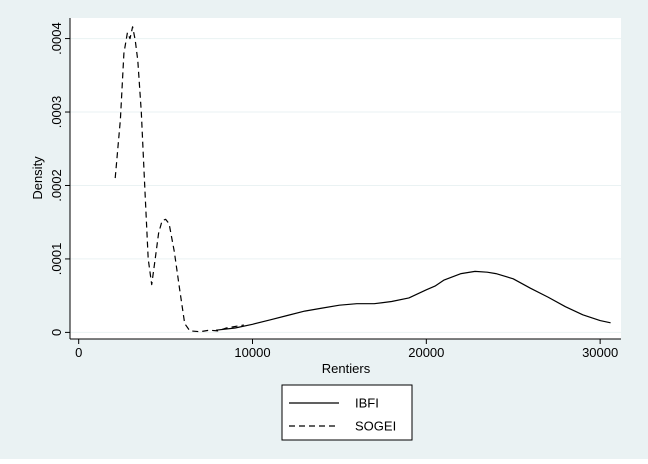  What do you see at coordinates (413, 300) in the screenshot?
I see `series-line-ibfi` at bounding box center [413, 300].